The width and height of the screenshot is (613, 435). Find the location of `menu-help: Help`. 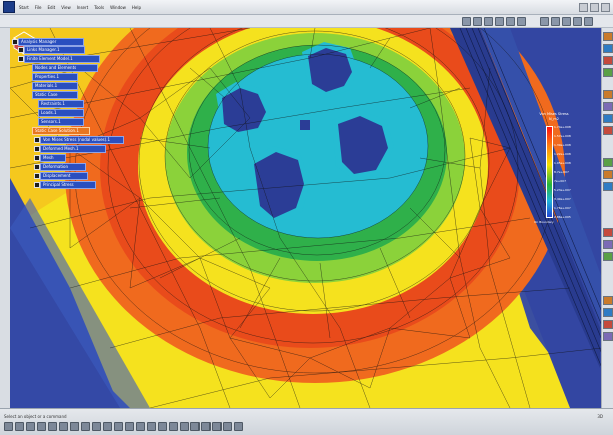

menu-help: Help is located at coordinates (136, 7).